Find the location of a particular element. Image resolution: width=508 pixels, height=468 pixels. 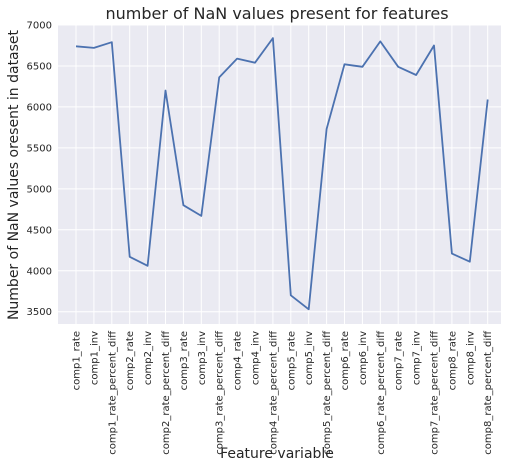

y-tick-labels: 3500 4000 4500 5000 5500 6000 6500 7000 is located at coordinates (39, 170).